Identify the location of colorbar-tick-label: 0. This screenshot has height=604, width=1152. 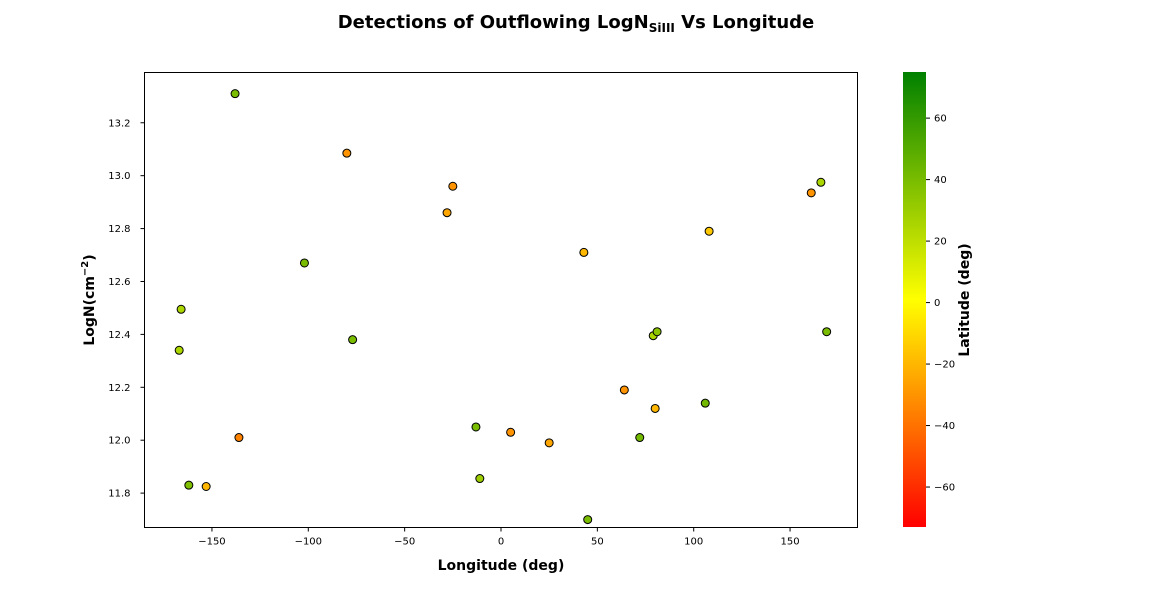
(937, 303).